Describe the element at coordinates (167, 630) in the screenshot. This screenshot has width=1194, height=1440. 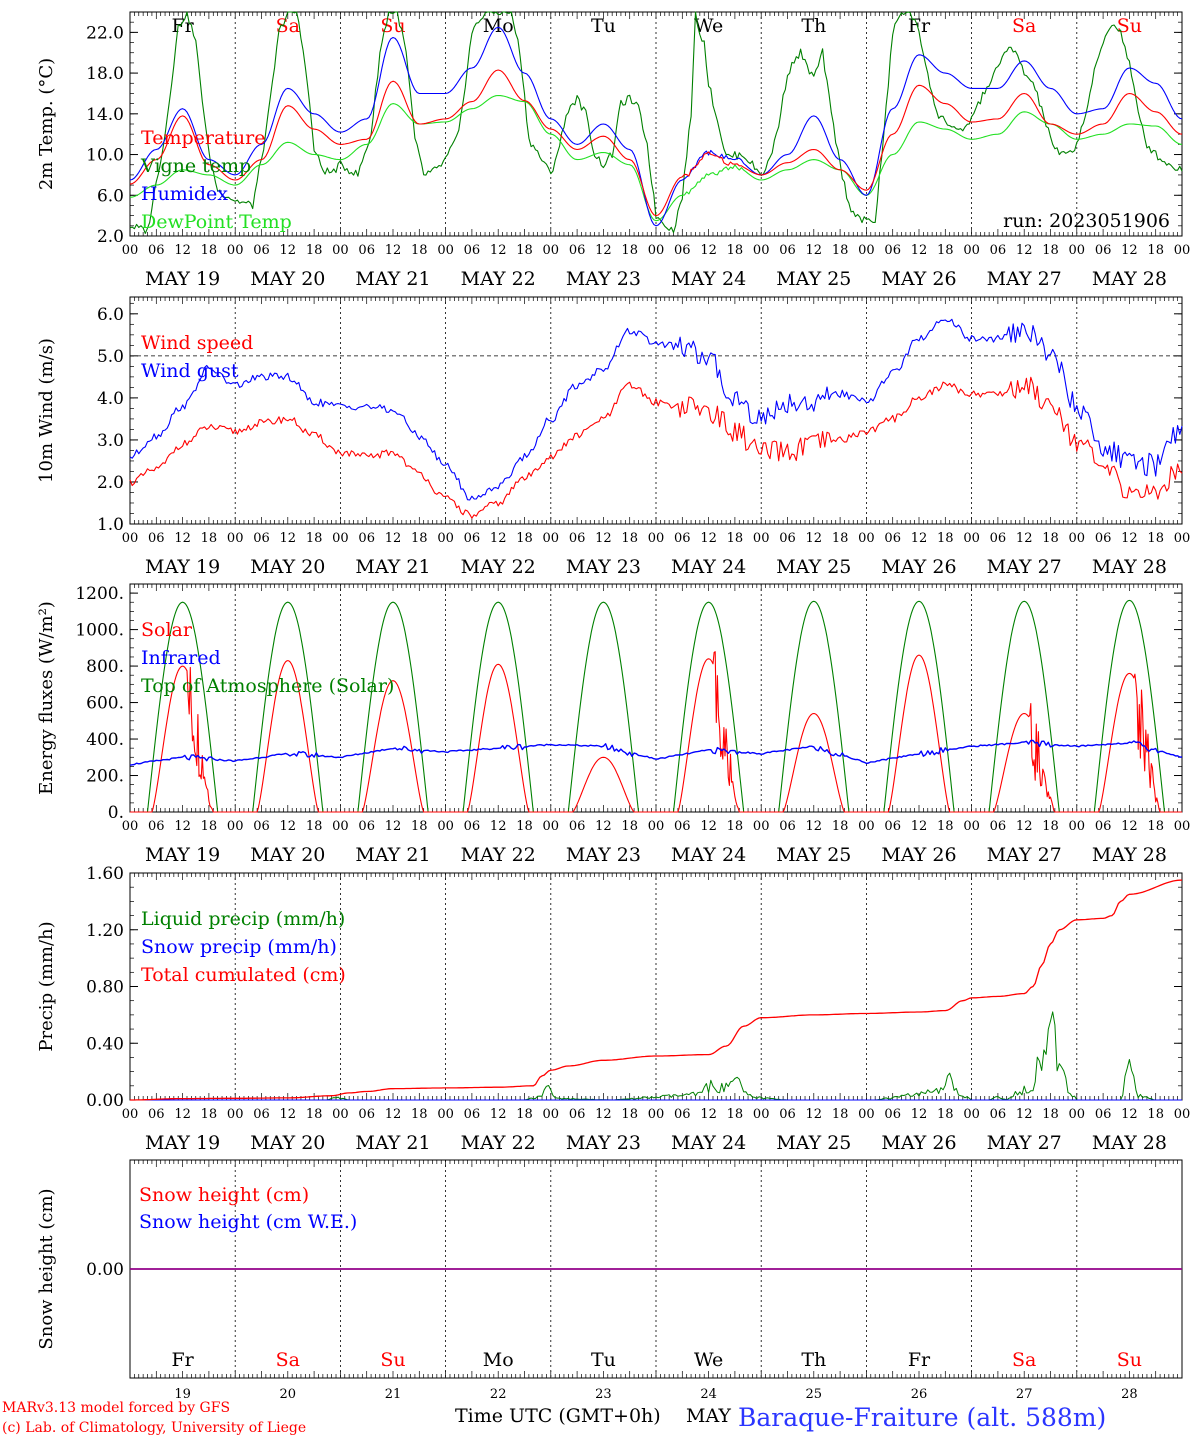
I see `energy-legend-0: Solar` at that location.